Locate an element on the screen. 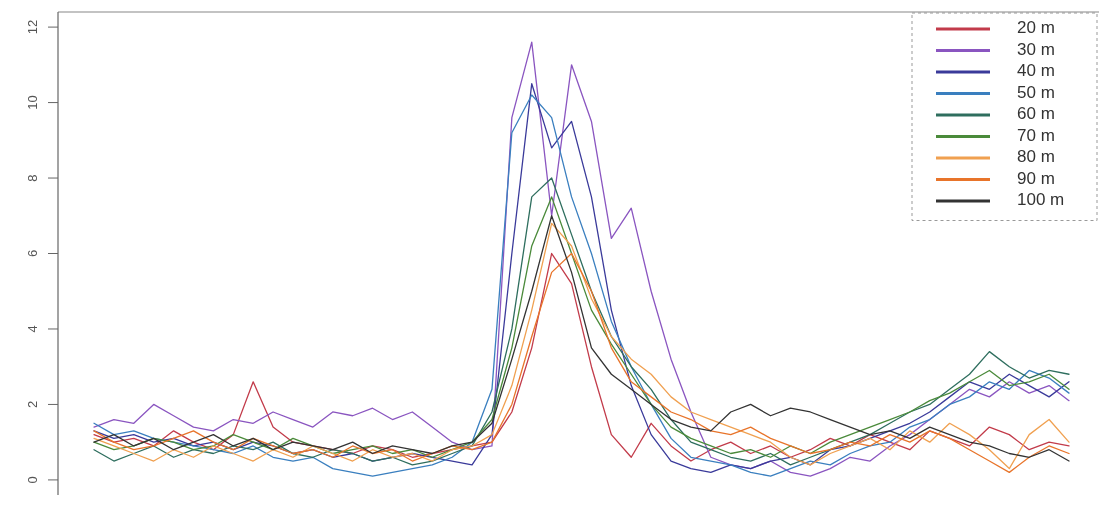 The width and height of the screenshot is (1107, 507). legend-label: 70 m is located at coordinates (1036, 135).